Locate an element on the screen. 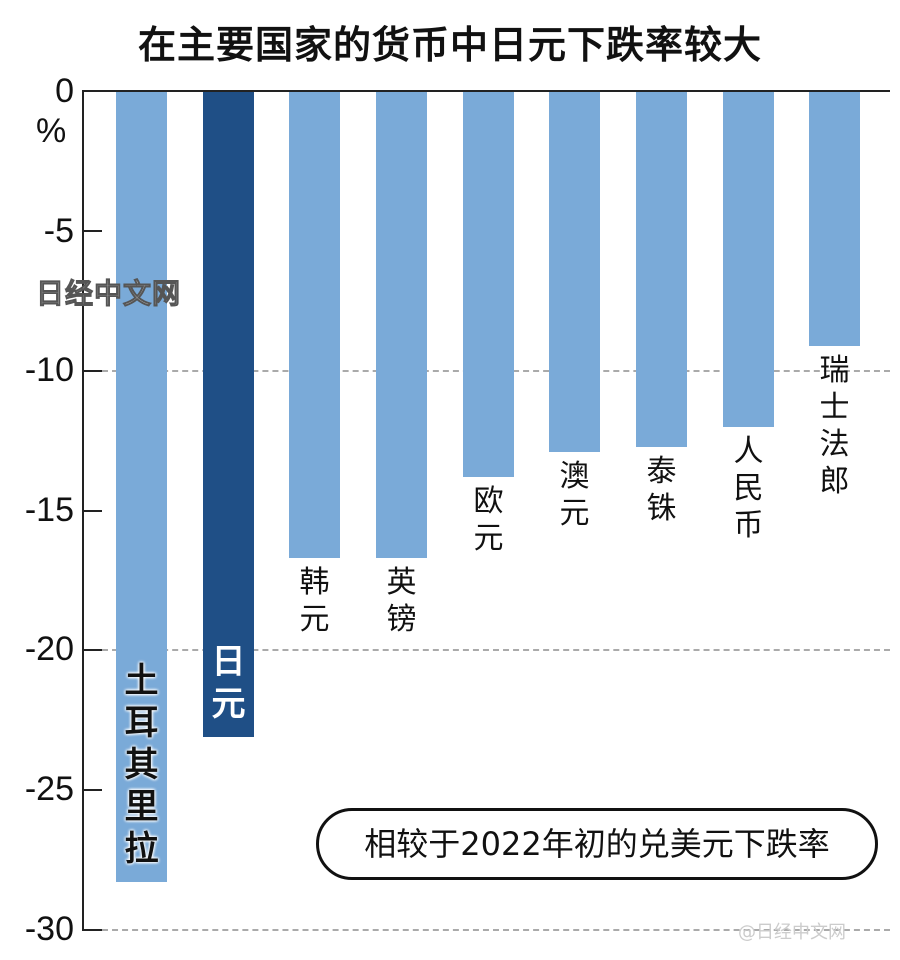 The height and width of the screenshot is (960, 900). y-tick-label: 0 is located at coordinates (64, 91).